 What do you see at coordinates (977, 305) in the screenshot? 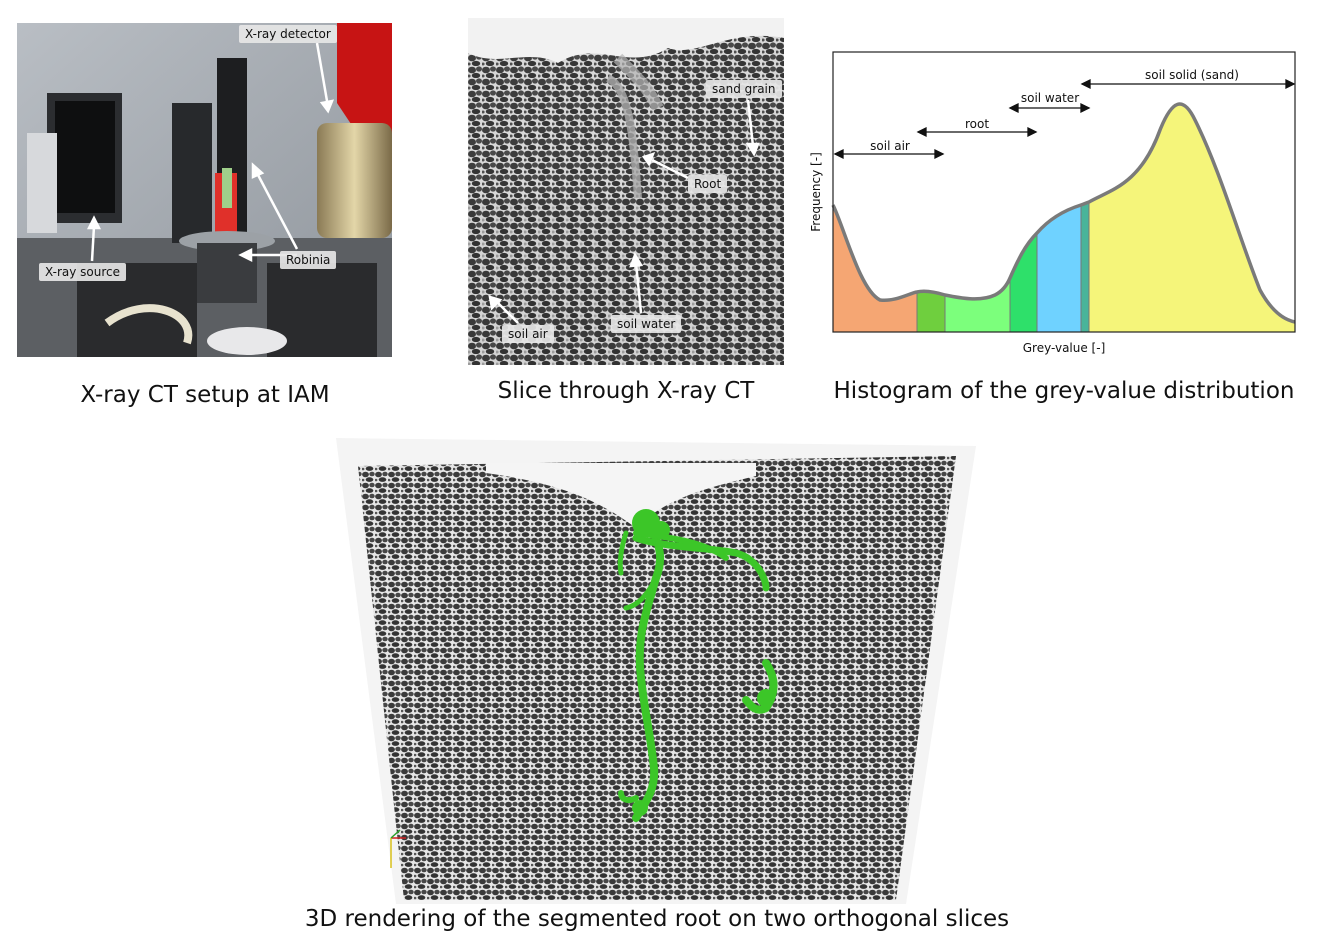
I see `fill-root-b` at bounding box center [977, 305].